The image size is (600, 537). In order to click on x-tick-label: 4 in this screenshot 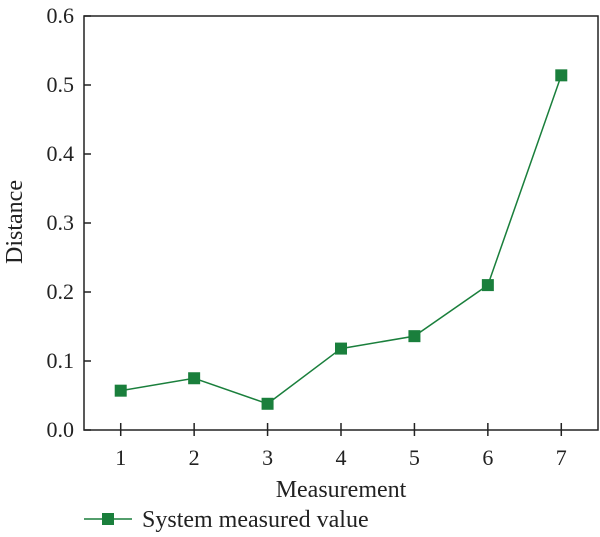, I will do `click(341, 457)`.